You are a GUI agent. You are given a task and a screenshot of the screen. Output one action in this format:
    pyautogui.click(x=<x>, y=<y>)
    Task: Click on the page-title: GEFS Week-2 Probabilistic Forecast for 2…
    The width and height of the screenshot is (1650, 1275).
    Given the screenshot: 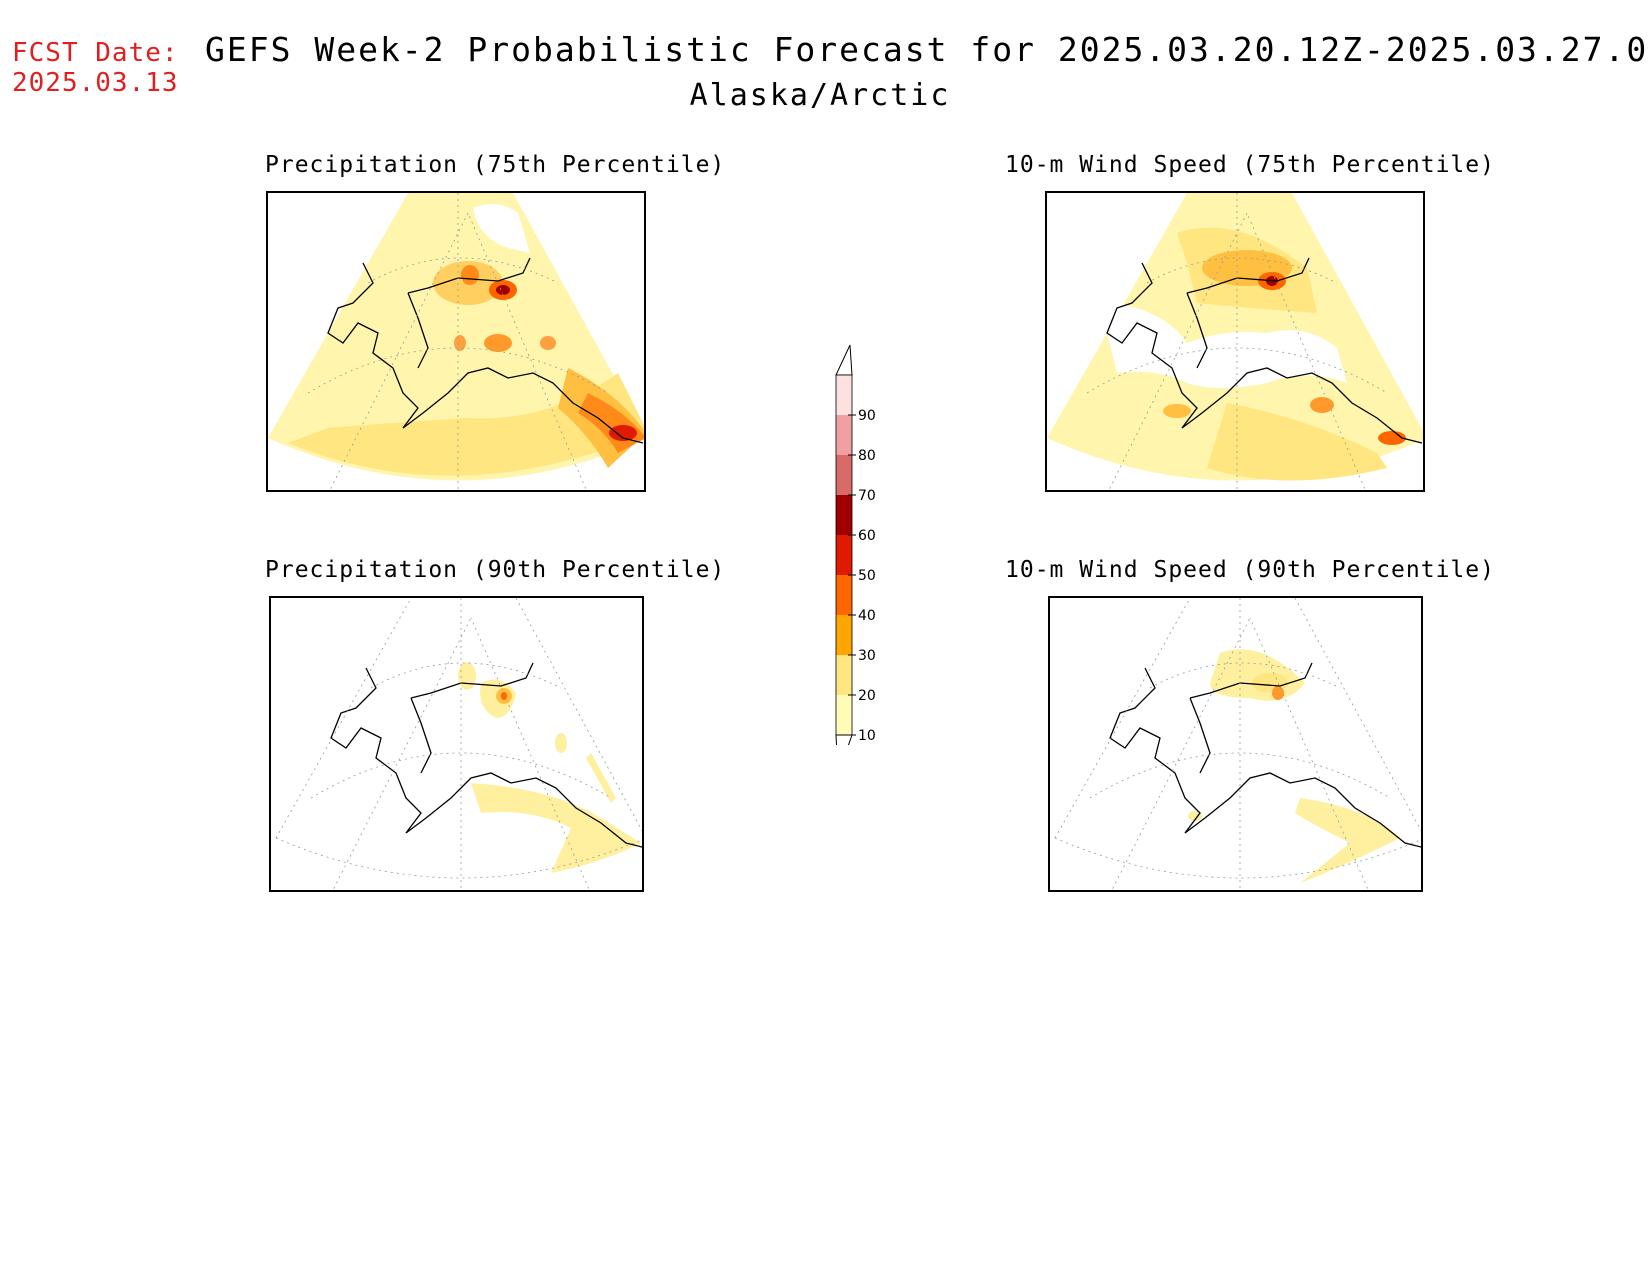 What is the action you would take?
    pyautogui.click(x=927, y=49)
    